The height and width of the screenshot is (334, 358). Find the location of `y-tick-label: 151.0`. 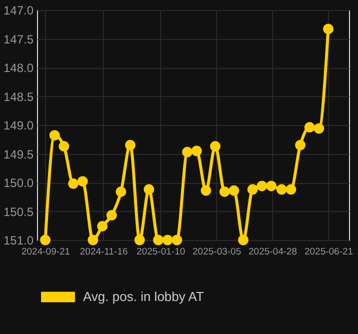

y-tick-label: 151.0 is located at coordinates (18, 241).